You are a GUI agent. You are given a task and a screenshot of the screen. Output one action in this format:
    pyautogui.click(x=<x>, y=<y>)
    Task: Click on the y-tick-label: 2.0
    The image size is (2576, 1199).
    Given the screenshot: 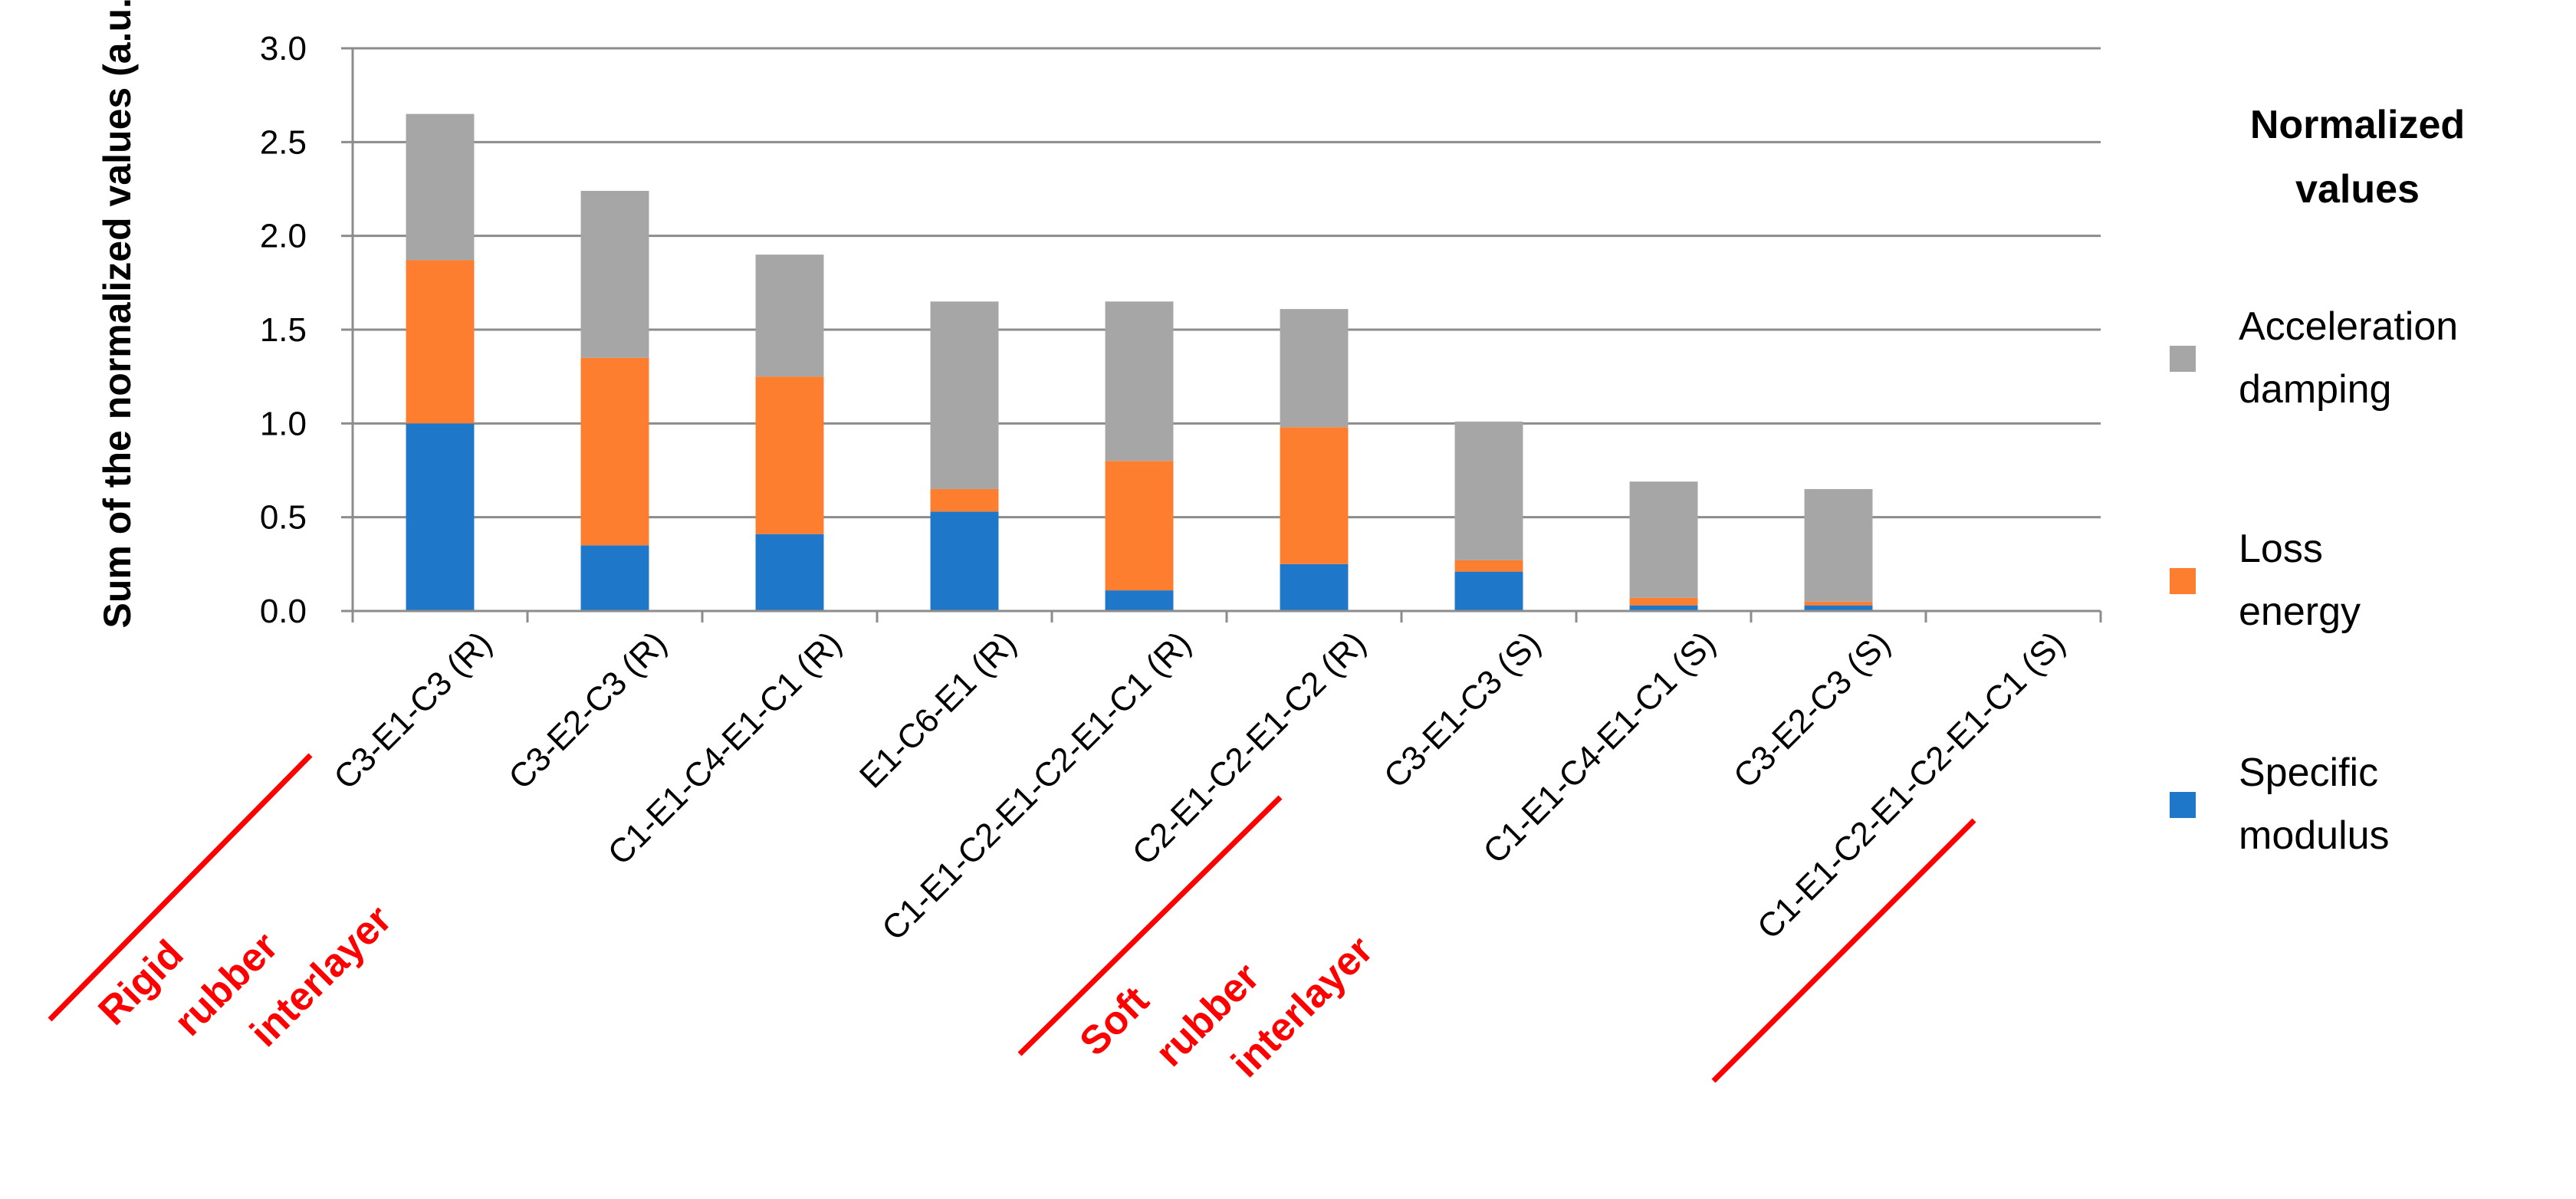 What is the action you would take?
    pyautogui.click(x=284, y=236)
    